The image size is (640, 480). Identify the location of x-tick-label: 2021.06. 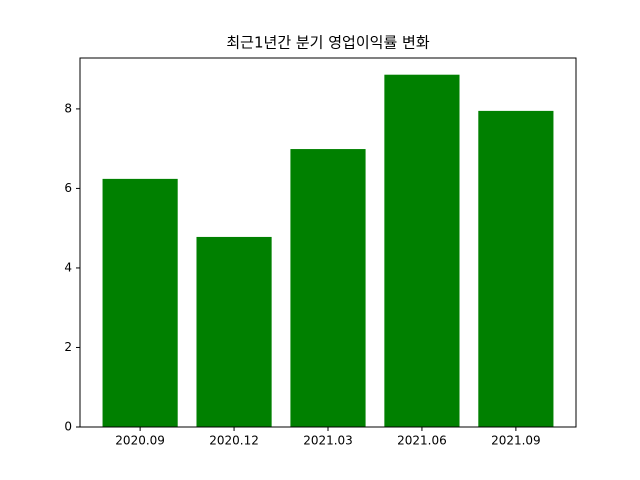
(422, 441).